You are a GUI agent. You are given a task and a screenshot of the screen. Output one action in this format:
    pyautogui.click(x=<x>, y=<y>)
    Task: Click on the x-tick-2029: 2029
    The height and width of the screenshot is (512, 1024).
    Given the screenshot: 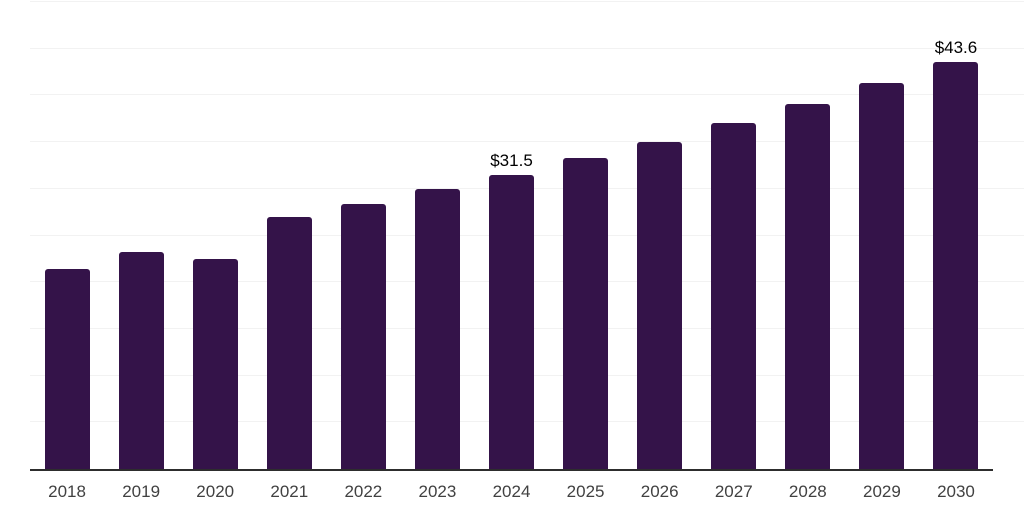 What is the action you would take?
    pyautogui.click(x=881, y=491)
    